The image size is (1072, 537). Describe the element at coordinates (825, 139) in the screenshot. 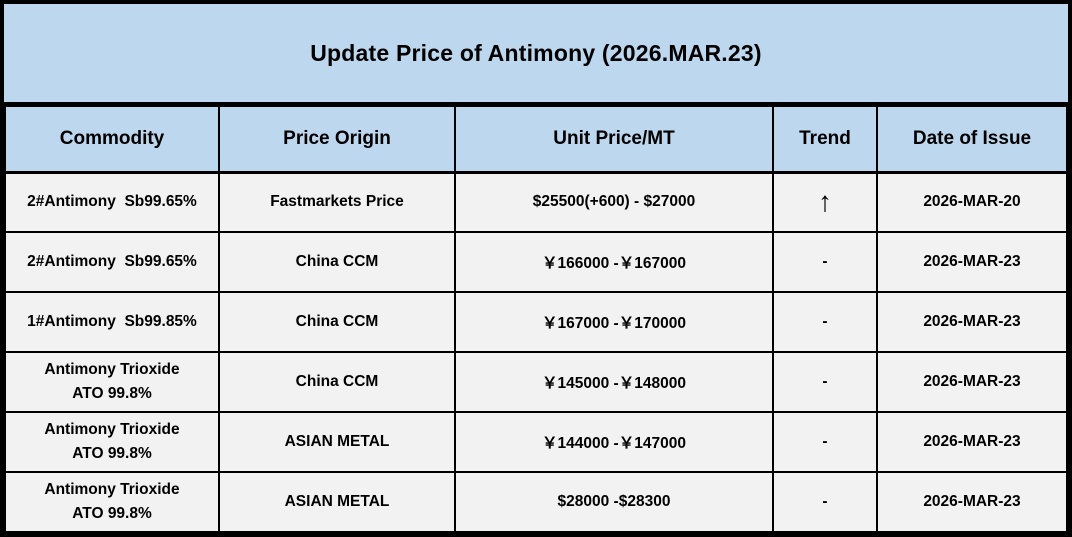

I see `column-header-trend: Trend` at that location.